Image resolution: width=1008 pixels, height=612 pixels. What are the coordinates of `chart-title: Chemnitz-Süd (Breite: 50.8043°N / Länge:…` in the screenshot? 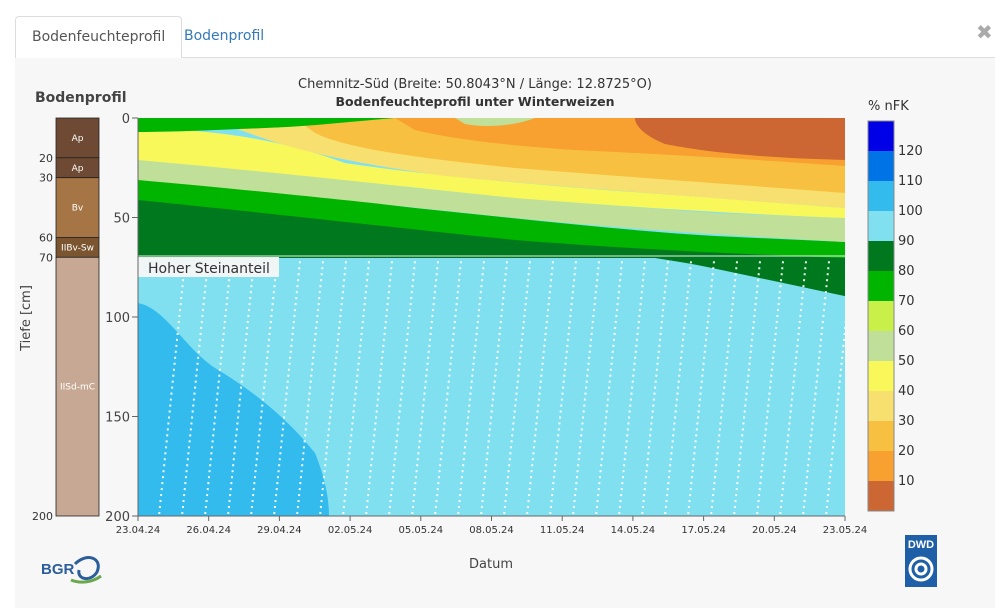 It's located at (475, 84).